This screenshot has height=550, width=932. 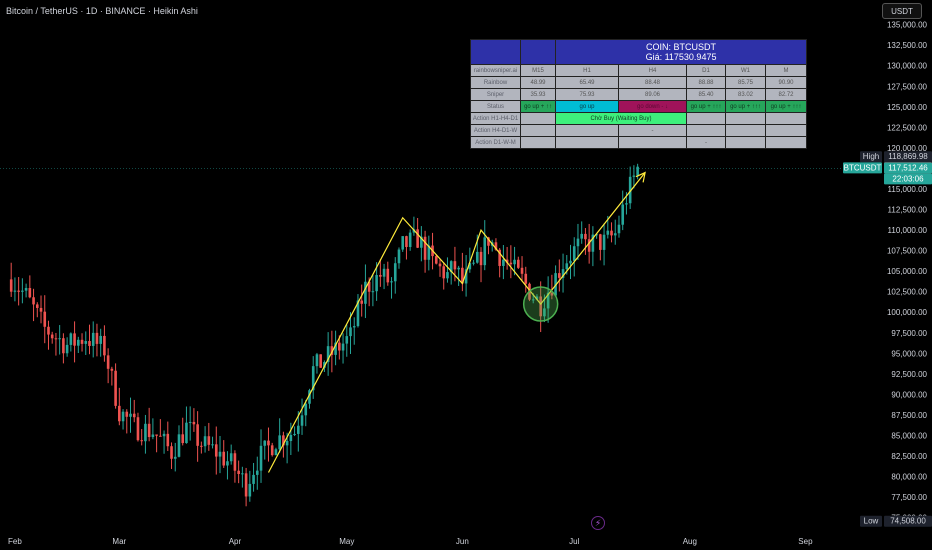 What do you see at coordinates (538, 94) in the screenshot?
I see `panel-cell: 35.93` at bounding box center [538, 94].